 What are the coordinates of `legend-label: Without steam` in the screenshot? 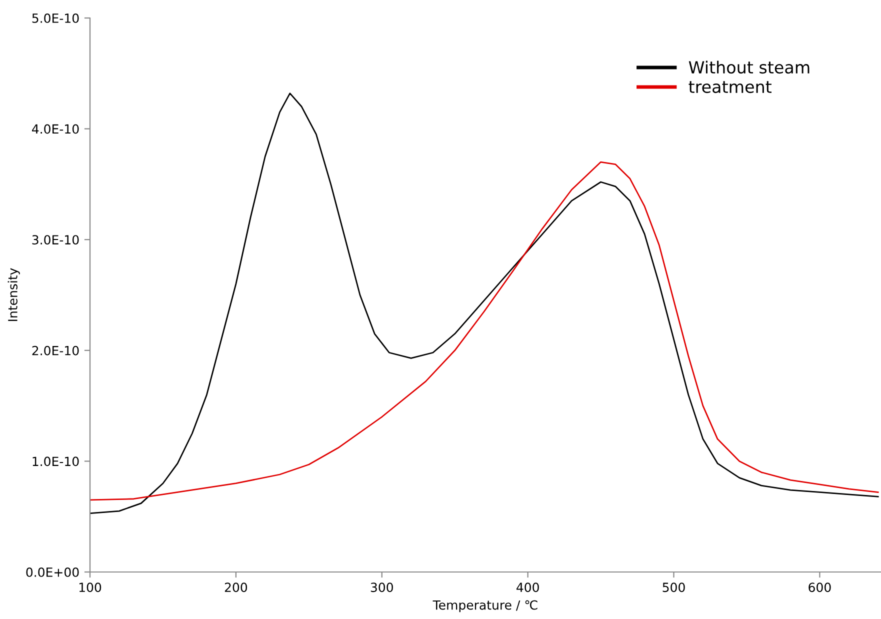 It's located at (749, 67).